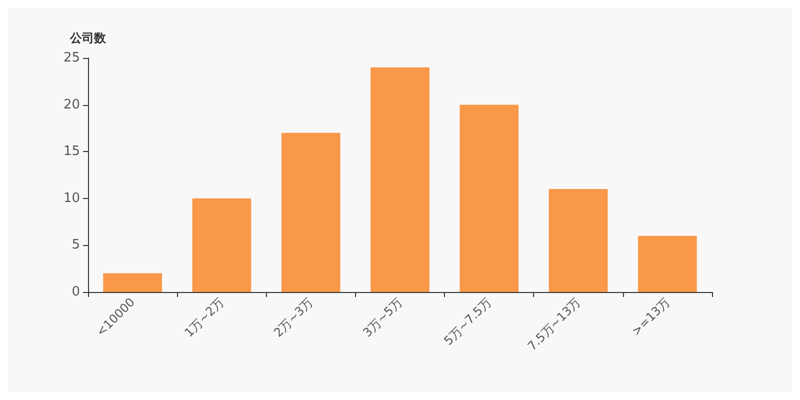 This screenshot has width=800, height=400. I want to click on x-tick-label: 2万~3万, so click(293, 317).